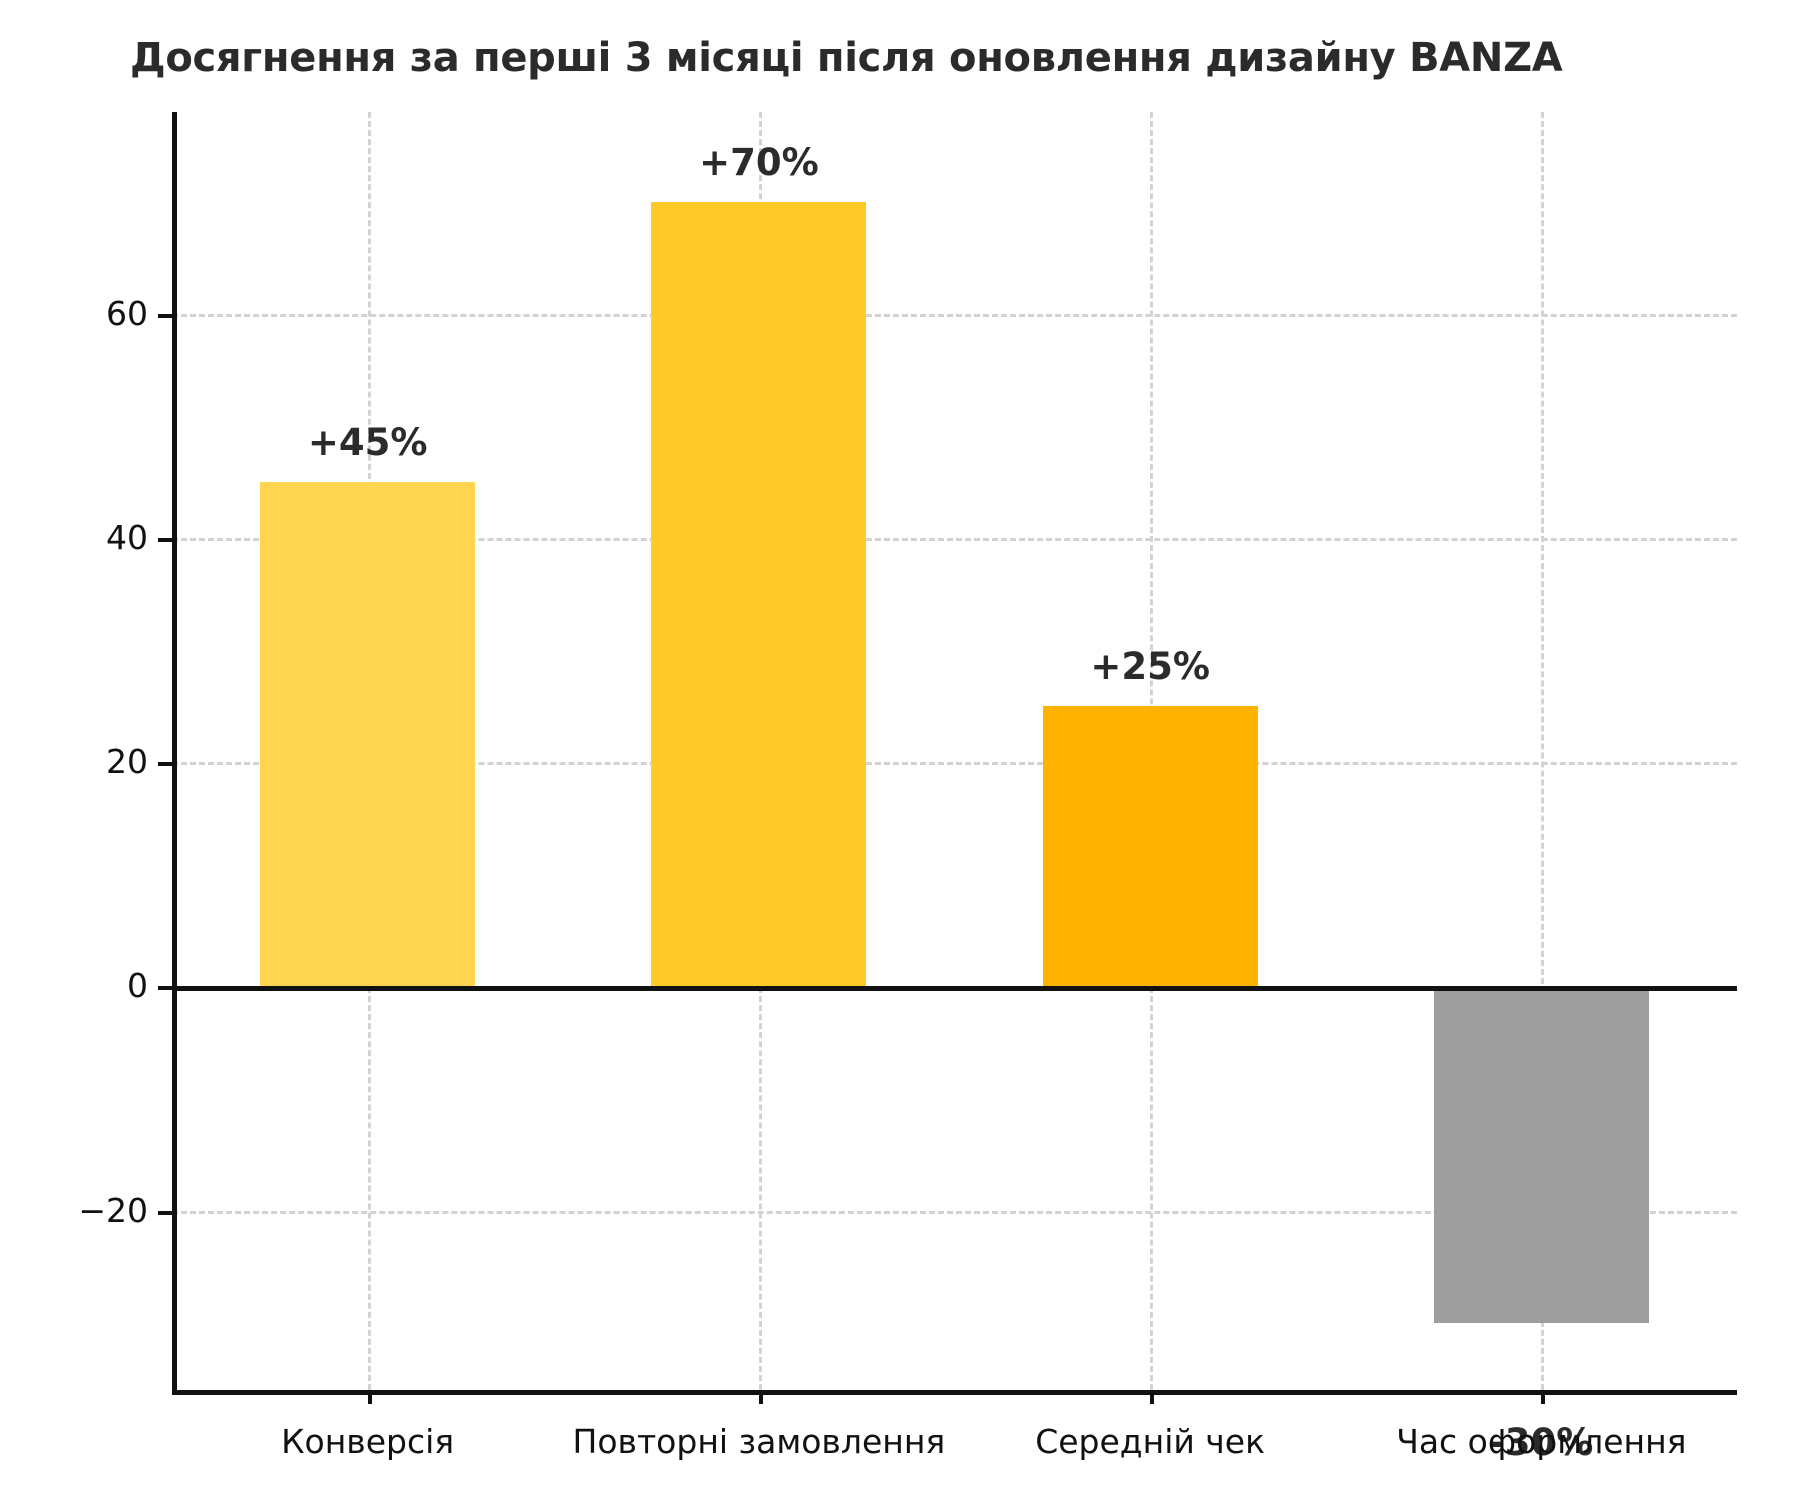 This screenshot has height=1500, width=1800. Describe the element at coordinates (113, 1210) in the screenshot. I see `y-tick-label: −20` at that location.